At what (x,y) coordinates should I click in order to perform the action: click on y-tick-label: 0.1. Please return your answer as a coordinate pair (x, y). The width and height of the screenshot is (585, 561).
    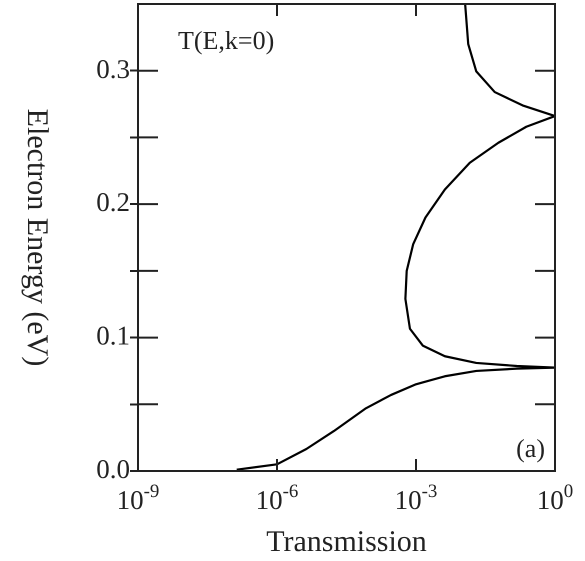
    Looking at the image, I should click on (113, 335).